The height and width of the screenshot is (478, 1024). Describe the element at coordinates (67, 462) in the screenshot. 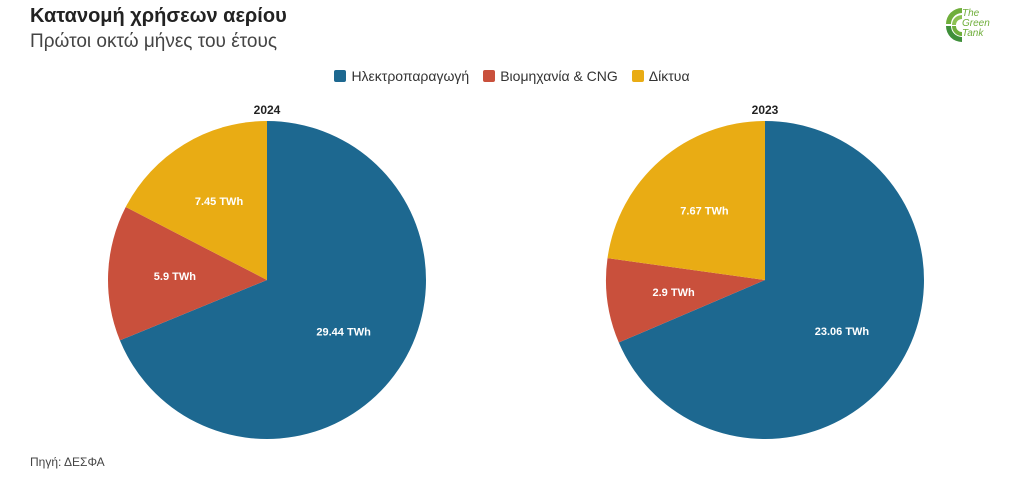

I see `source-note: Πηγή: ΔΕΣΦΑ` at that location.